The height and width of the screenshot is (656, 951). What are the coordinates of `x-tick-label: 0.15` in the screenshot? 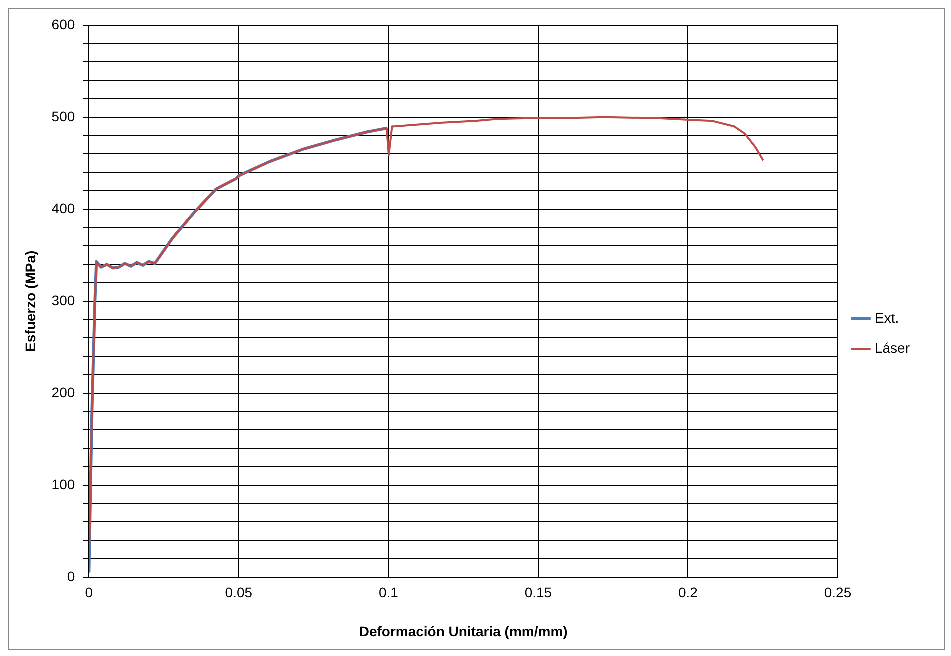 It's located at (538, 592).